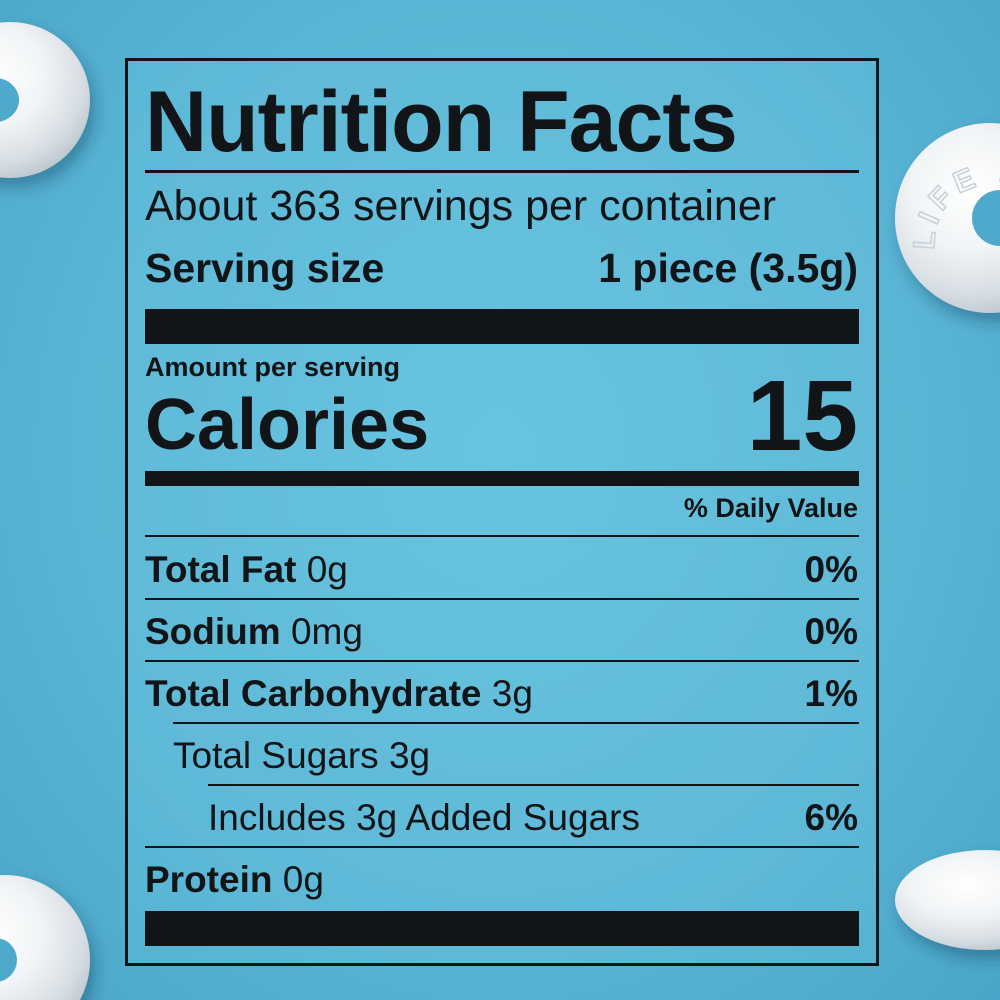  What do you see at coordinates (424, 817) in the screenshot?
I see `nutrient-row-added-sugars: Includes 3g Added Sugars` at bounding box center [424, 817].